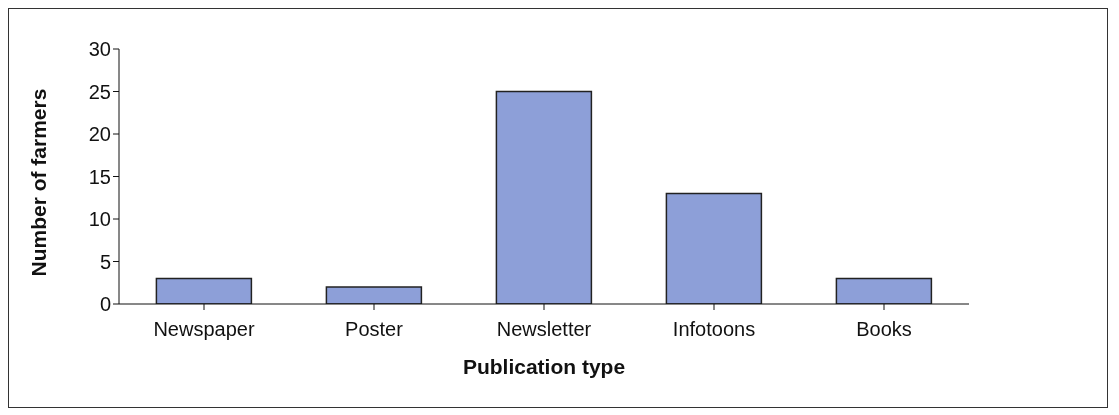  What do you see at coordinates (99, 134) in the screenshot?
I see `y-tick-label: 20` at bounding box center [99, 134].